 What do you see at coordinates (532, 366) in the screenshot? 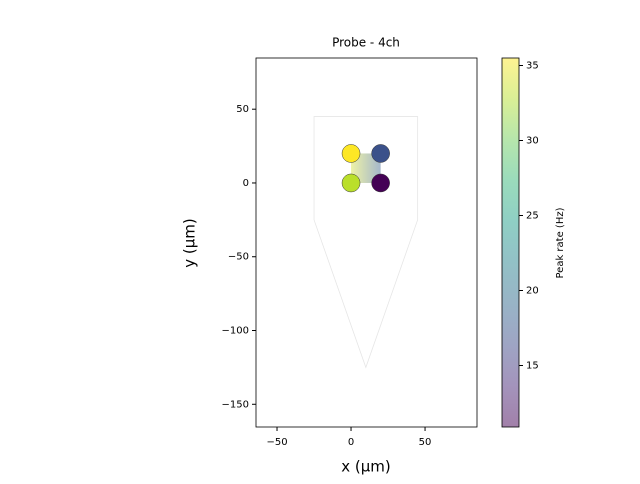
I see `colorbar-tick-label: 15` at bounding box center [532, 366].